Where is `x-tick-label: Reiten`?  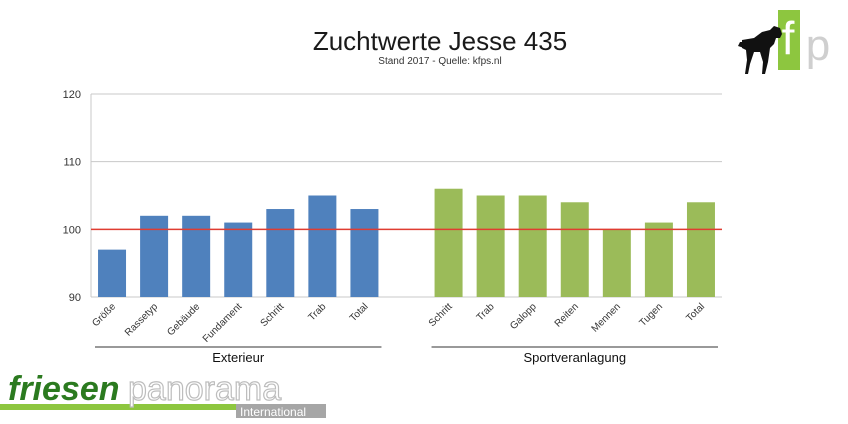
x-tick-label: Reiten is located at coordinates (567, 315).